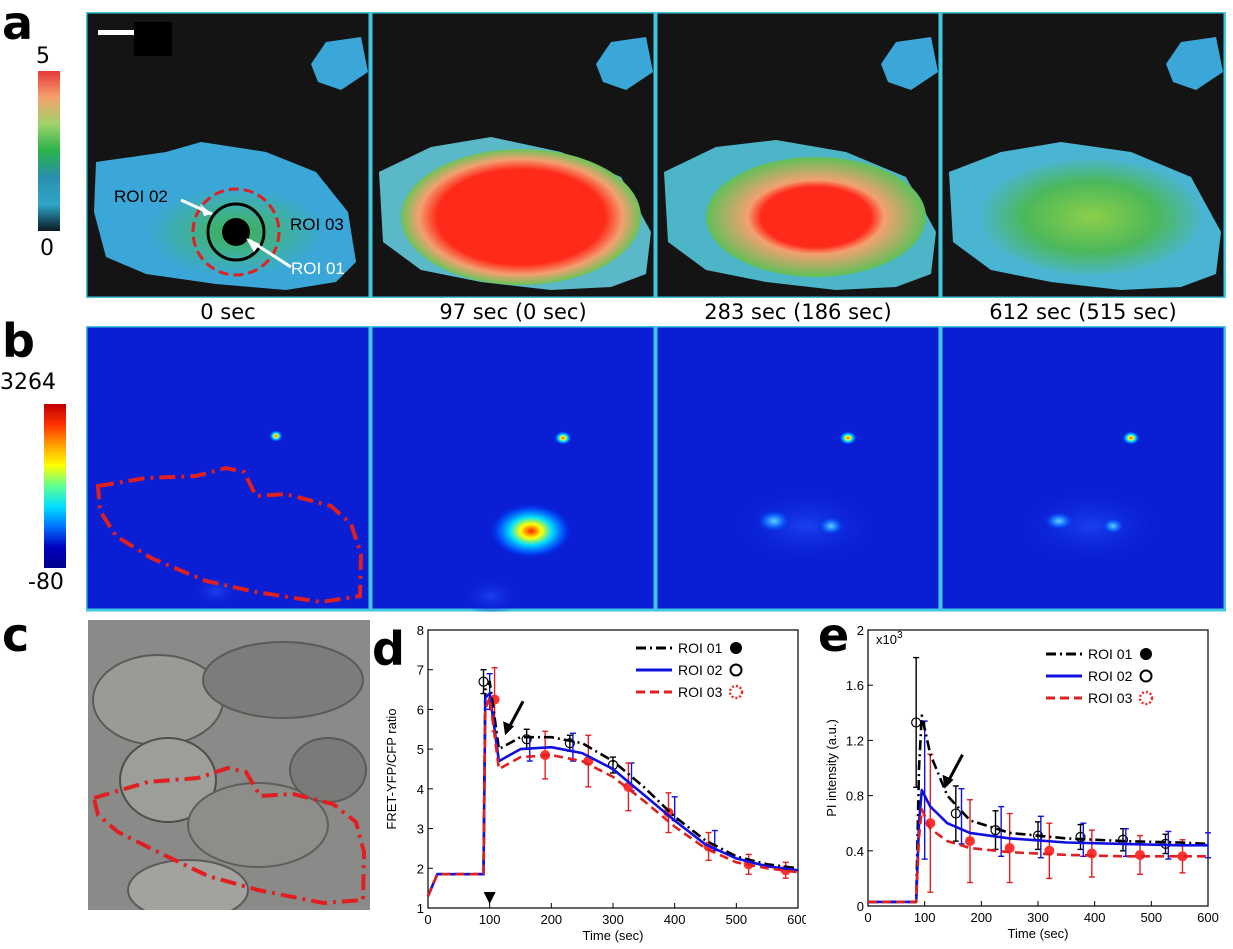 This screenshot has height=949, width=1233. What do you see at coordinates (46, 582) in the screenshot?
I see `colorbar-b-min: -80` at bounding box center [46, 582].